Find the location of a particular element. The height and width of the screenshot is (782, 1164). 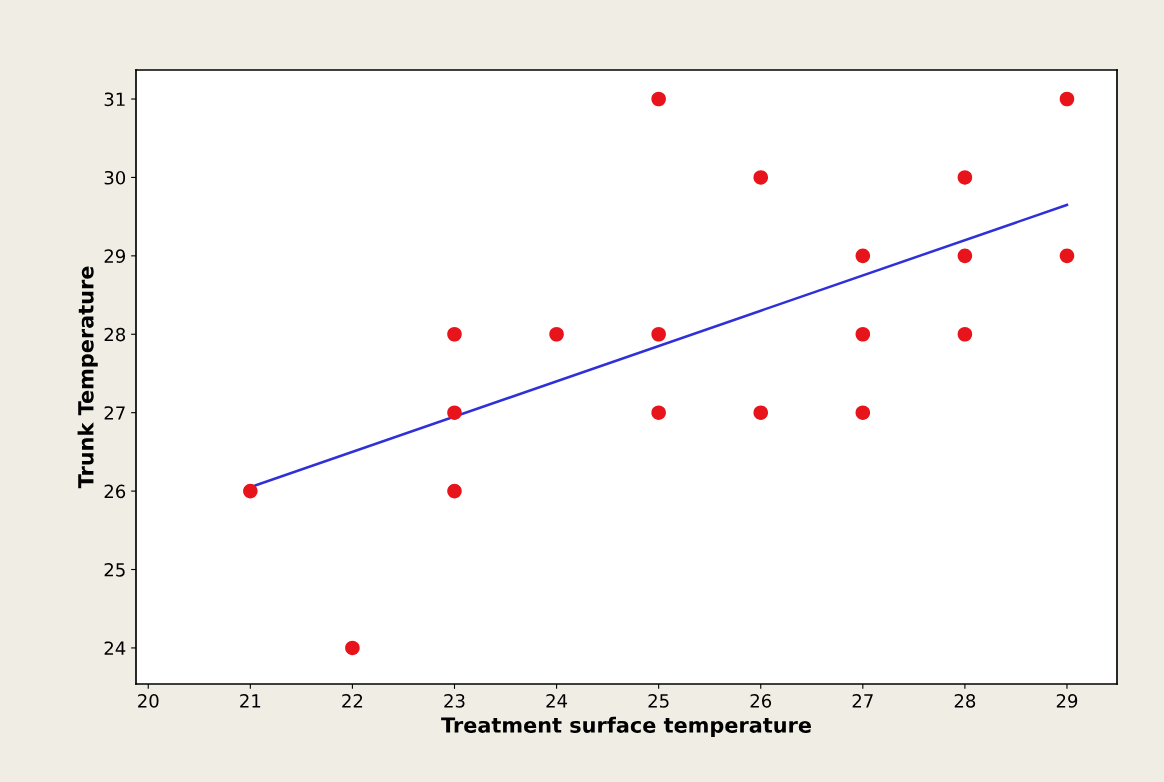

x-tick-label: 21 is located at coordinates (250, 701).